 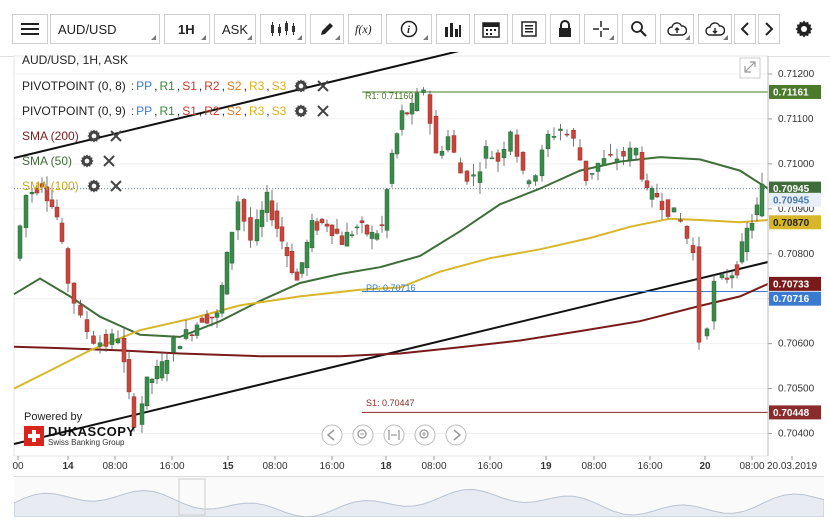 I want to click on chart-title-text: AUD/USD, 1H, ASK, so click(x=75, y=60).